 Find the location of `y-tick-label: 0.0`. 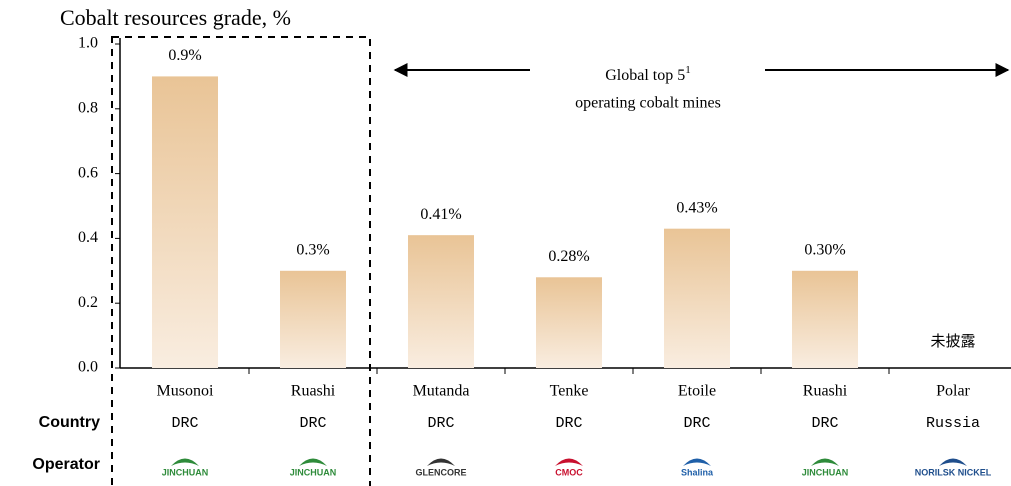

y-tick-label: 0.0 is located at coordinates (88, 367).